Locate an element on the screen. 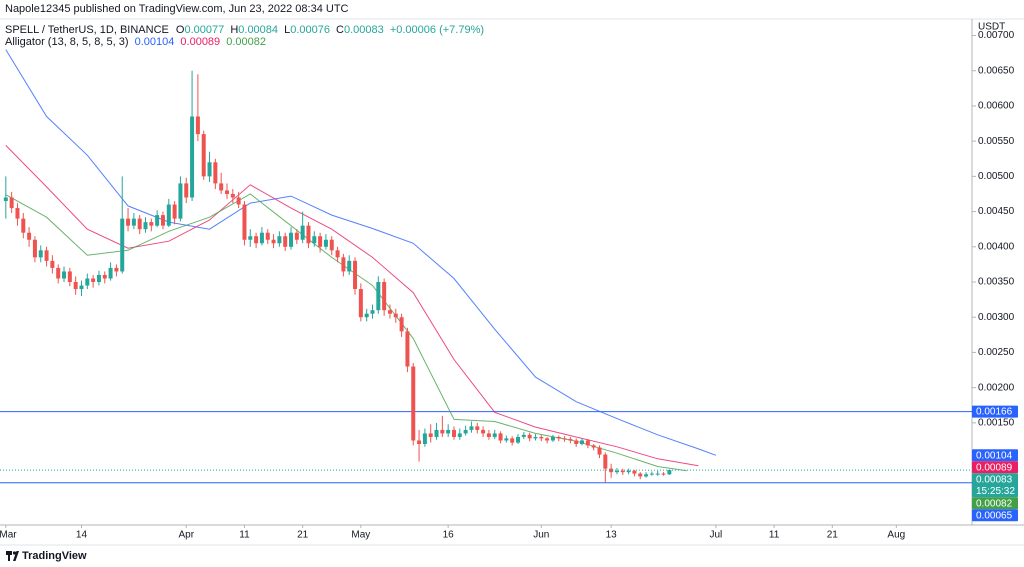 This screenshot has width=1024, height=567. x-tick-label: Mar is located at coordinates (8, 535).